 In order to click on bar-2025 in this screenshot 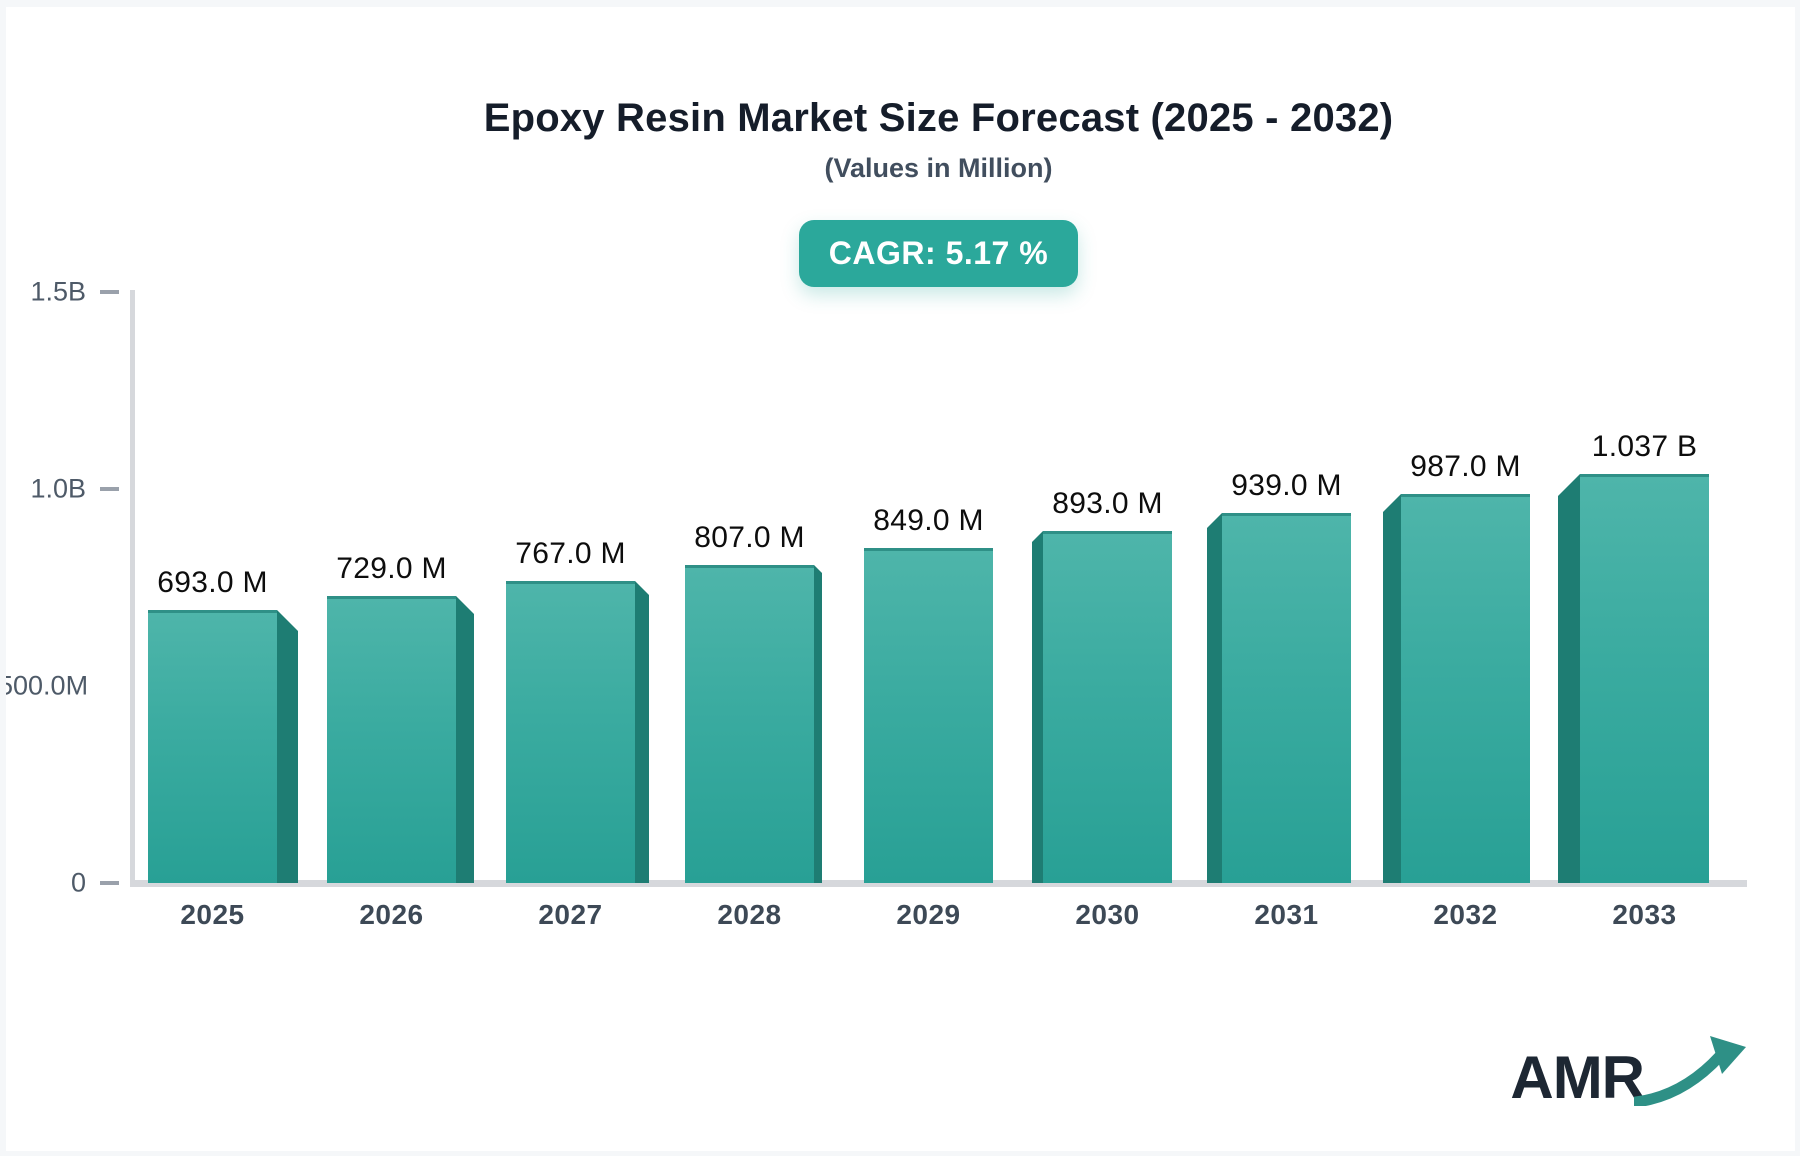, I will do `click(212, 746)`.